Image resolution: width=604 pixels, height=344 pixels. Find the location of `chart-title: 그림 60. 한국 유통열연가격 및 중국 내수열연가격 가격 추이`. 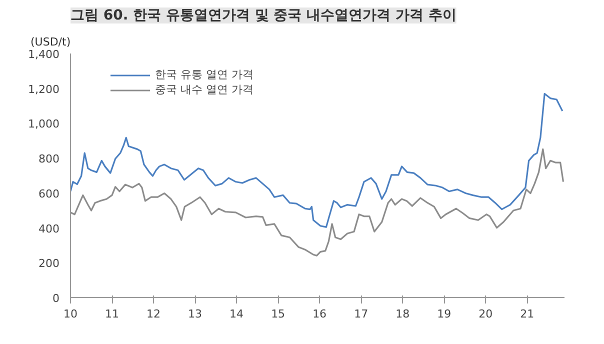

chart-title: 그림 60. 한국 유통열연가격 및 중국 내수열연가격 가격 추이 is located at coordinates (263, 16).